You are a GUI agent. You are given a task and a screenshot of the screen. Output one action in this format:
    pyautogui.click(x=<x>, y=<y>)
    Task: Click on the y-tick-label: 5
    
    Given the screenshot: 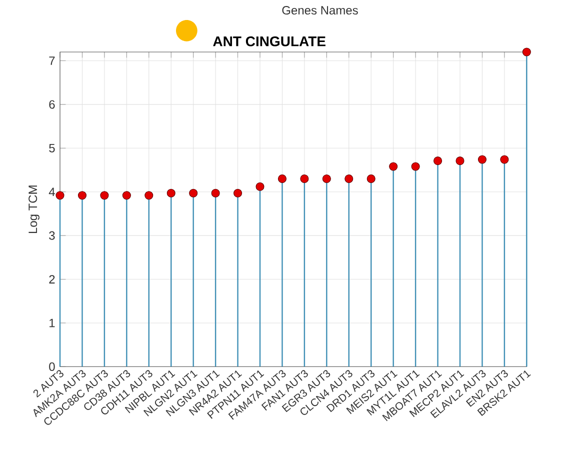 What is the action you would take?
    pyautogui.click(x=52, y=148)
    